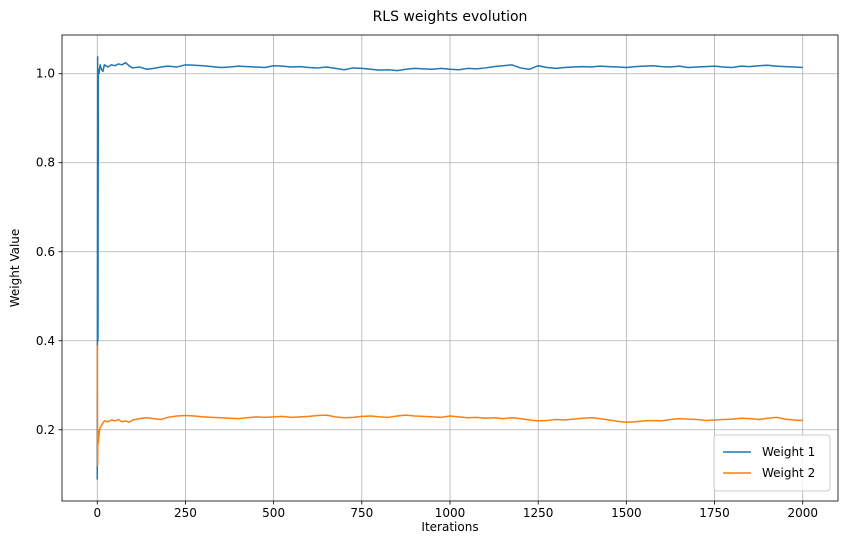 This screenshot has height=545, width=846. What do you see at coordinates (788, 452) in the screenshot?
I see `legend-label-weight-1: Weight 1` at bounding box center [788, 452].